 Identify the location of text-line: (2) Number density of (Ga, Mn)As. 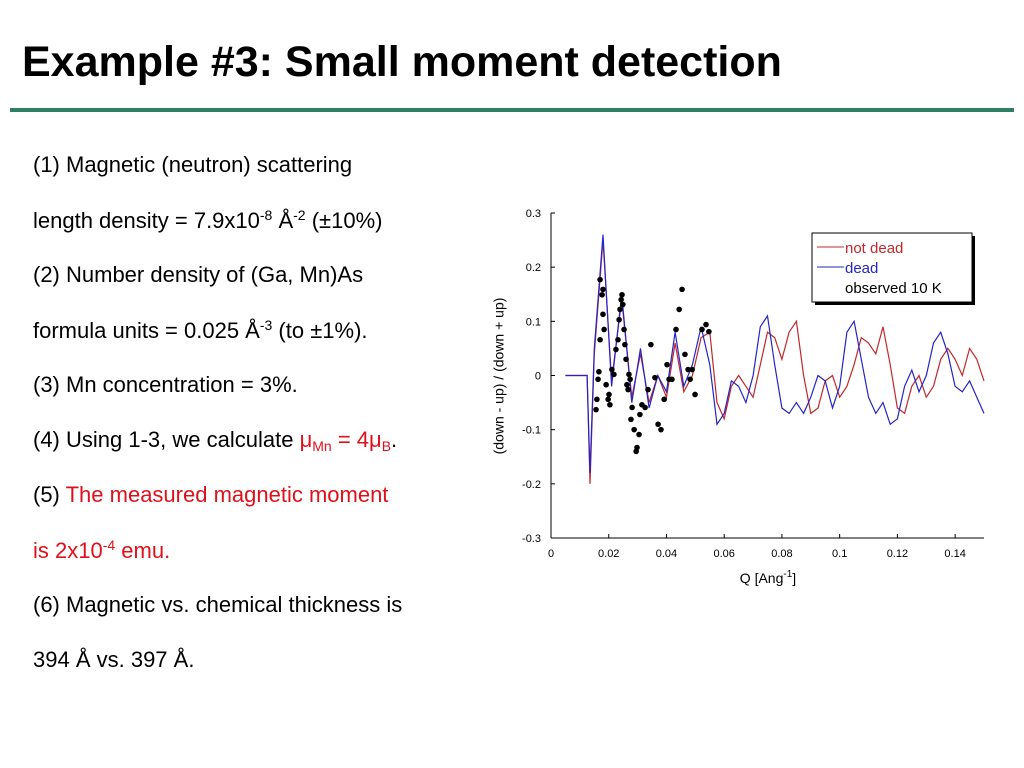
(198, 275).